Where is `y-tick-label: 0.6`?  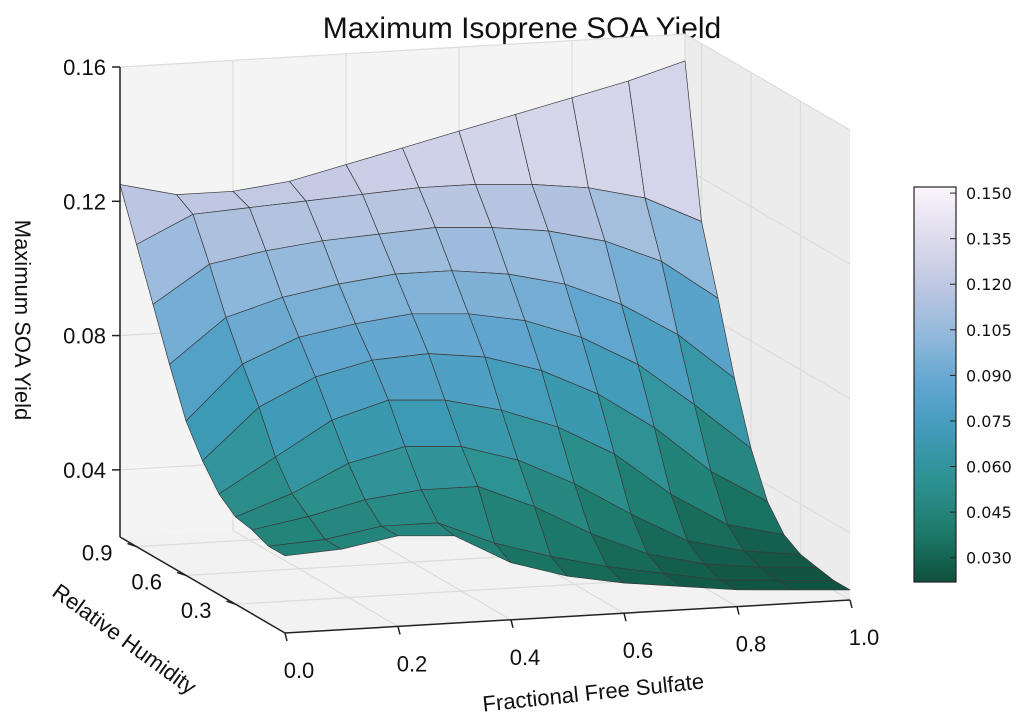 y-tick-label: 0.6 is located at coordinates (146, 581).